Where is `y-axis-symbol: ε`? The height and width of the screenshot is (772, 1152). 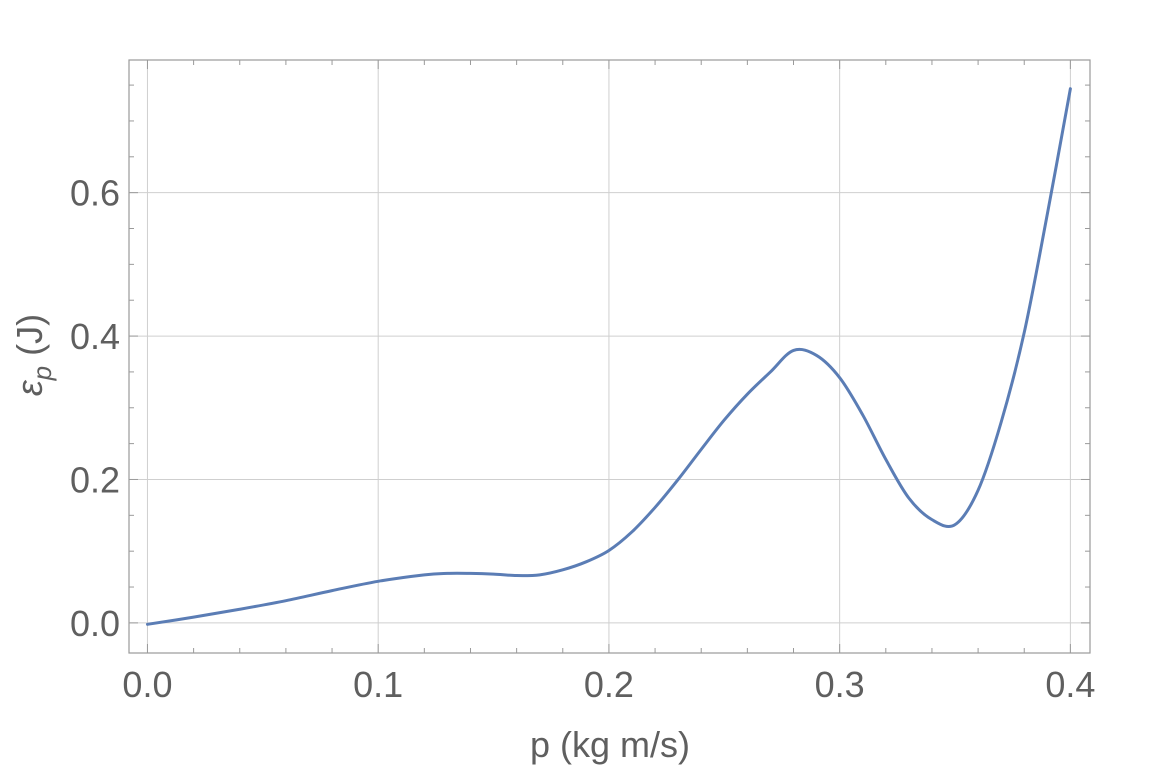
y-axis-symbol: ε is located at coordinates (29, 387).